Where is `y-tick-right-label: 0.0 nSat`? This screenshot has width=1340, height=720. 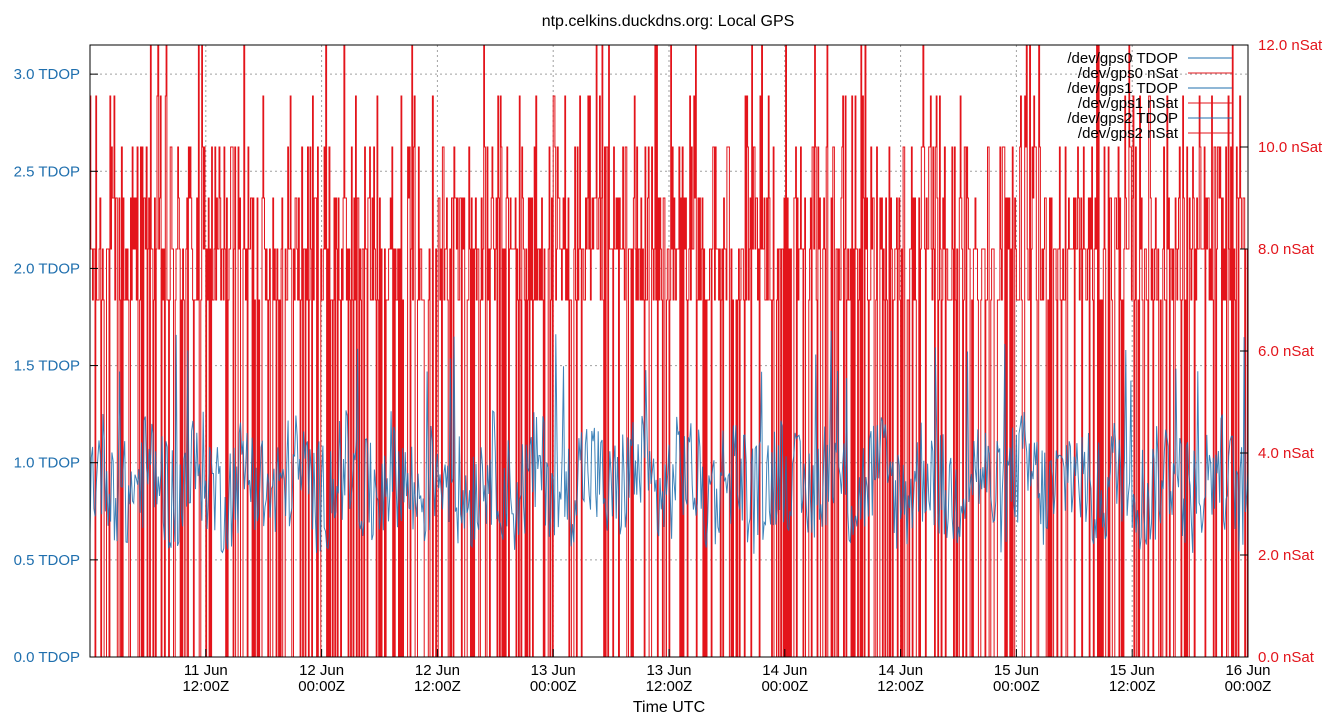
y-tick-right-label: 0.0 nSat is located at coordinates (1286, 657).